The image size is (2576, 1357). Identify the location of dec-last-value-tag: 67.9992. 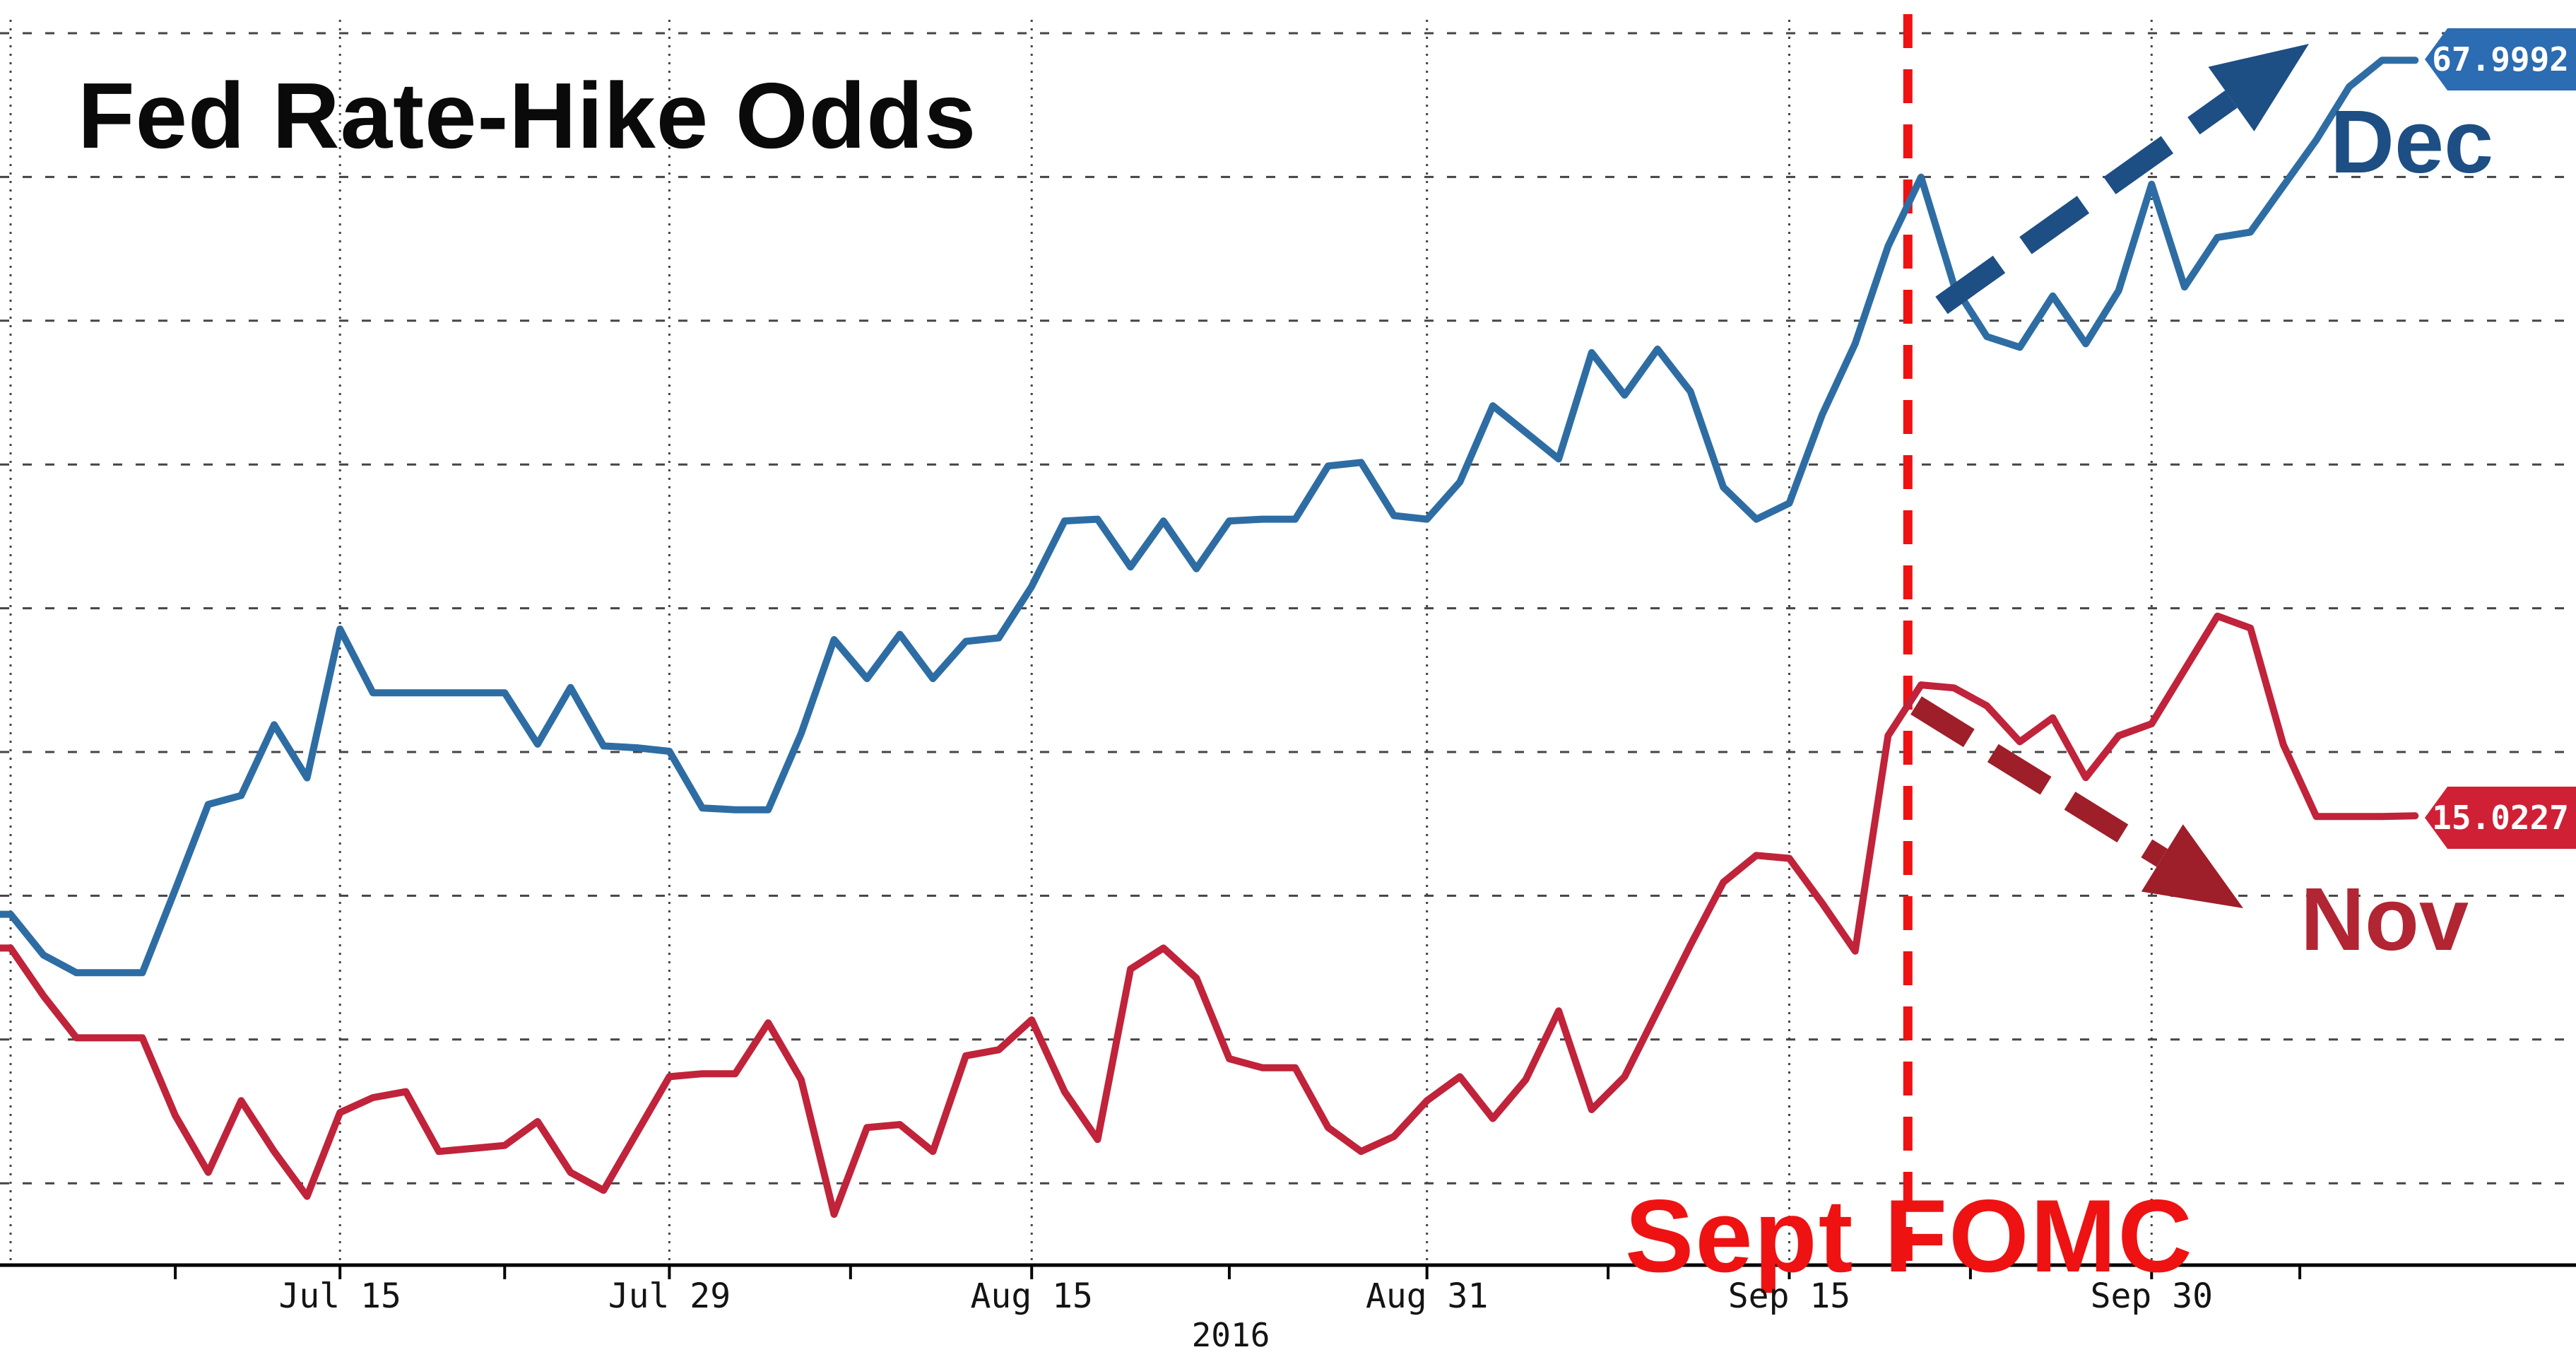
(2500, 59).